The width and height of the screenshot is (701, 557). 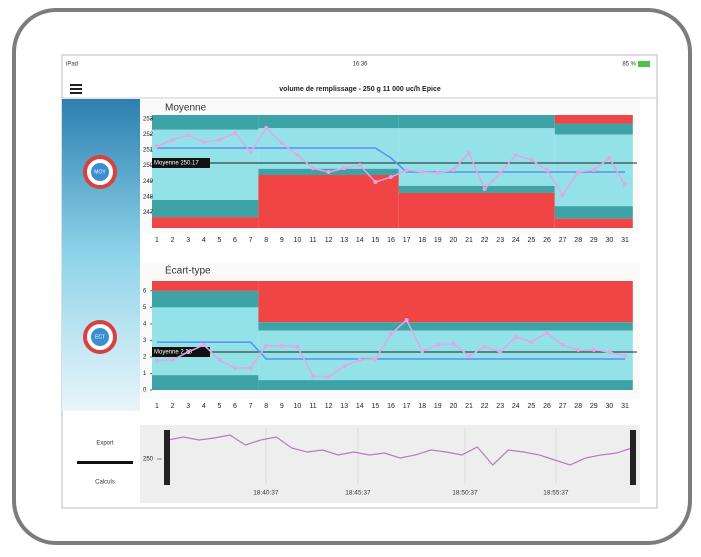 What do you see at coordinates (422, 240) in the screenshot?
I see `x-tick-label: 18` at bounding box center [422, 240].